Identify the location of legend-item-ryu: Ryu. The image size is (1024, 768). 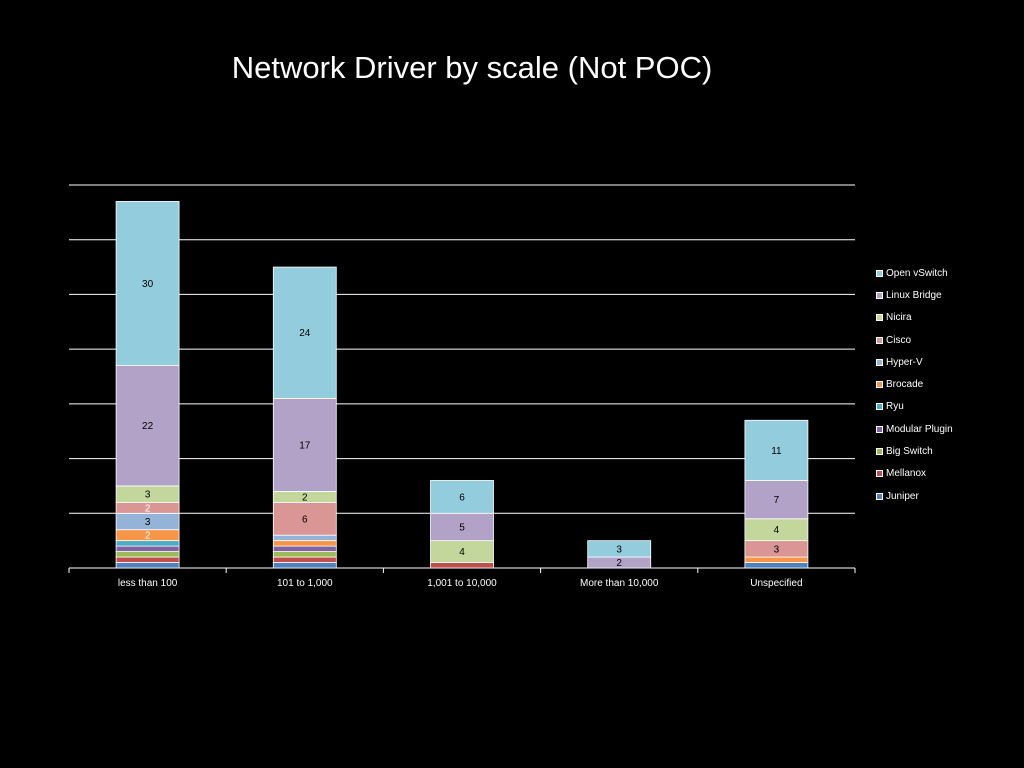
(914, 407).